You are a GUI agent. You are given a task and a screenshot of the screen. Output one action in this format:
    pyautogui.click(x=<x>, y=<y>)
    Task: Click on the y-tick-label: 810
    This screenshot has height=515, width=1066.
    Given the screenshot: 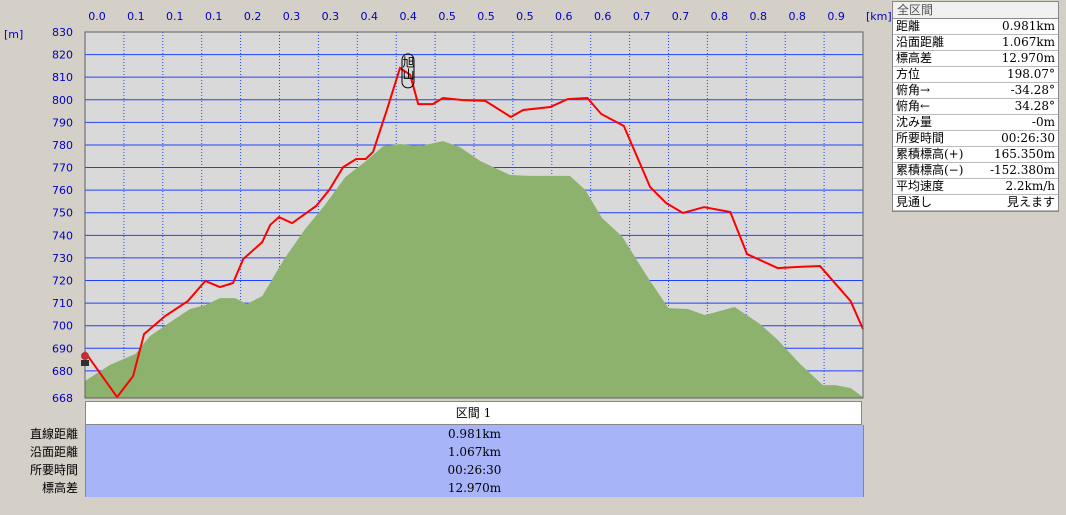 What is the action you would take?
    pyautogui.click(x=62, y=77)
    